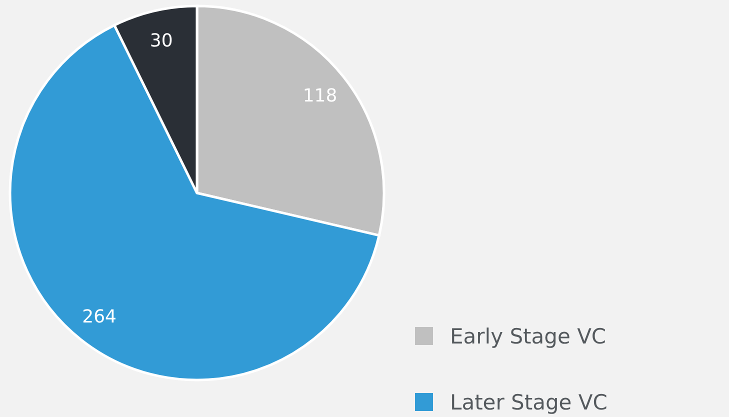 Image resolution: width=729 pixels, height=417 pixels. Describe the element at coordinates (99, 317) in the screenshot. I see `data-label: 264` at that location.